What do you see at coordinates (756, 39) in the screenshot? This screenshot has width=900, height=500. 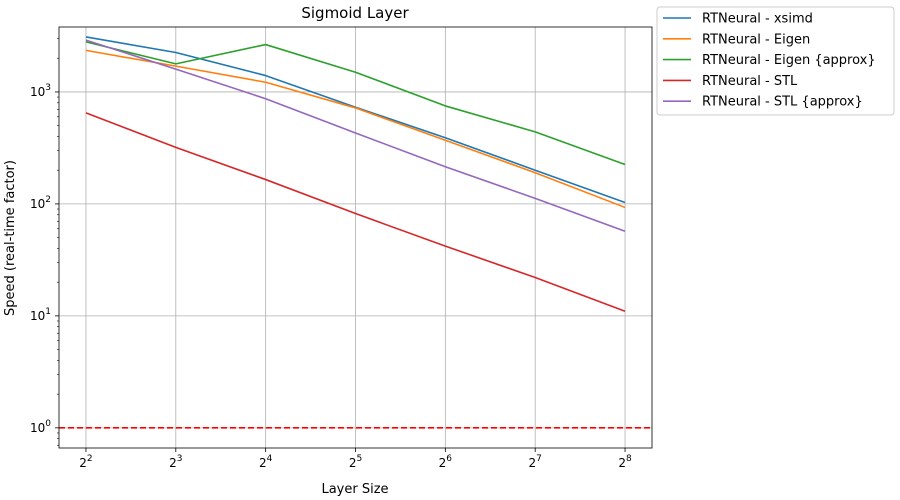 I see `legend-entry-label: RTNeural - Eigen` at bounding box center [756, 39].